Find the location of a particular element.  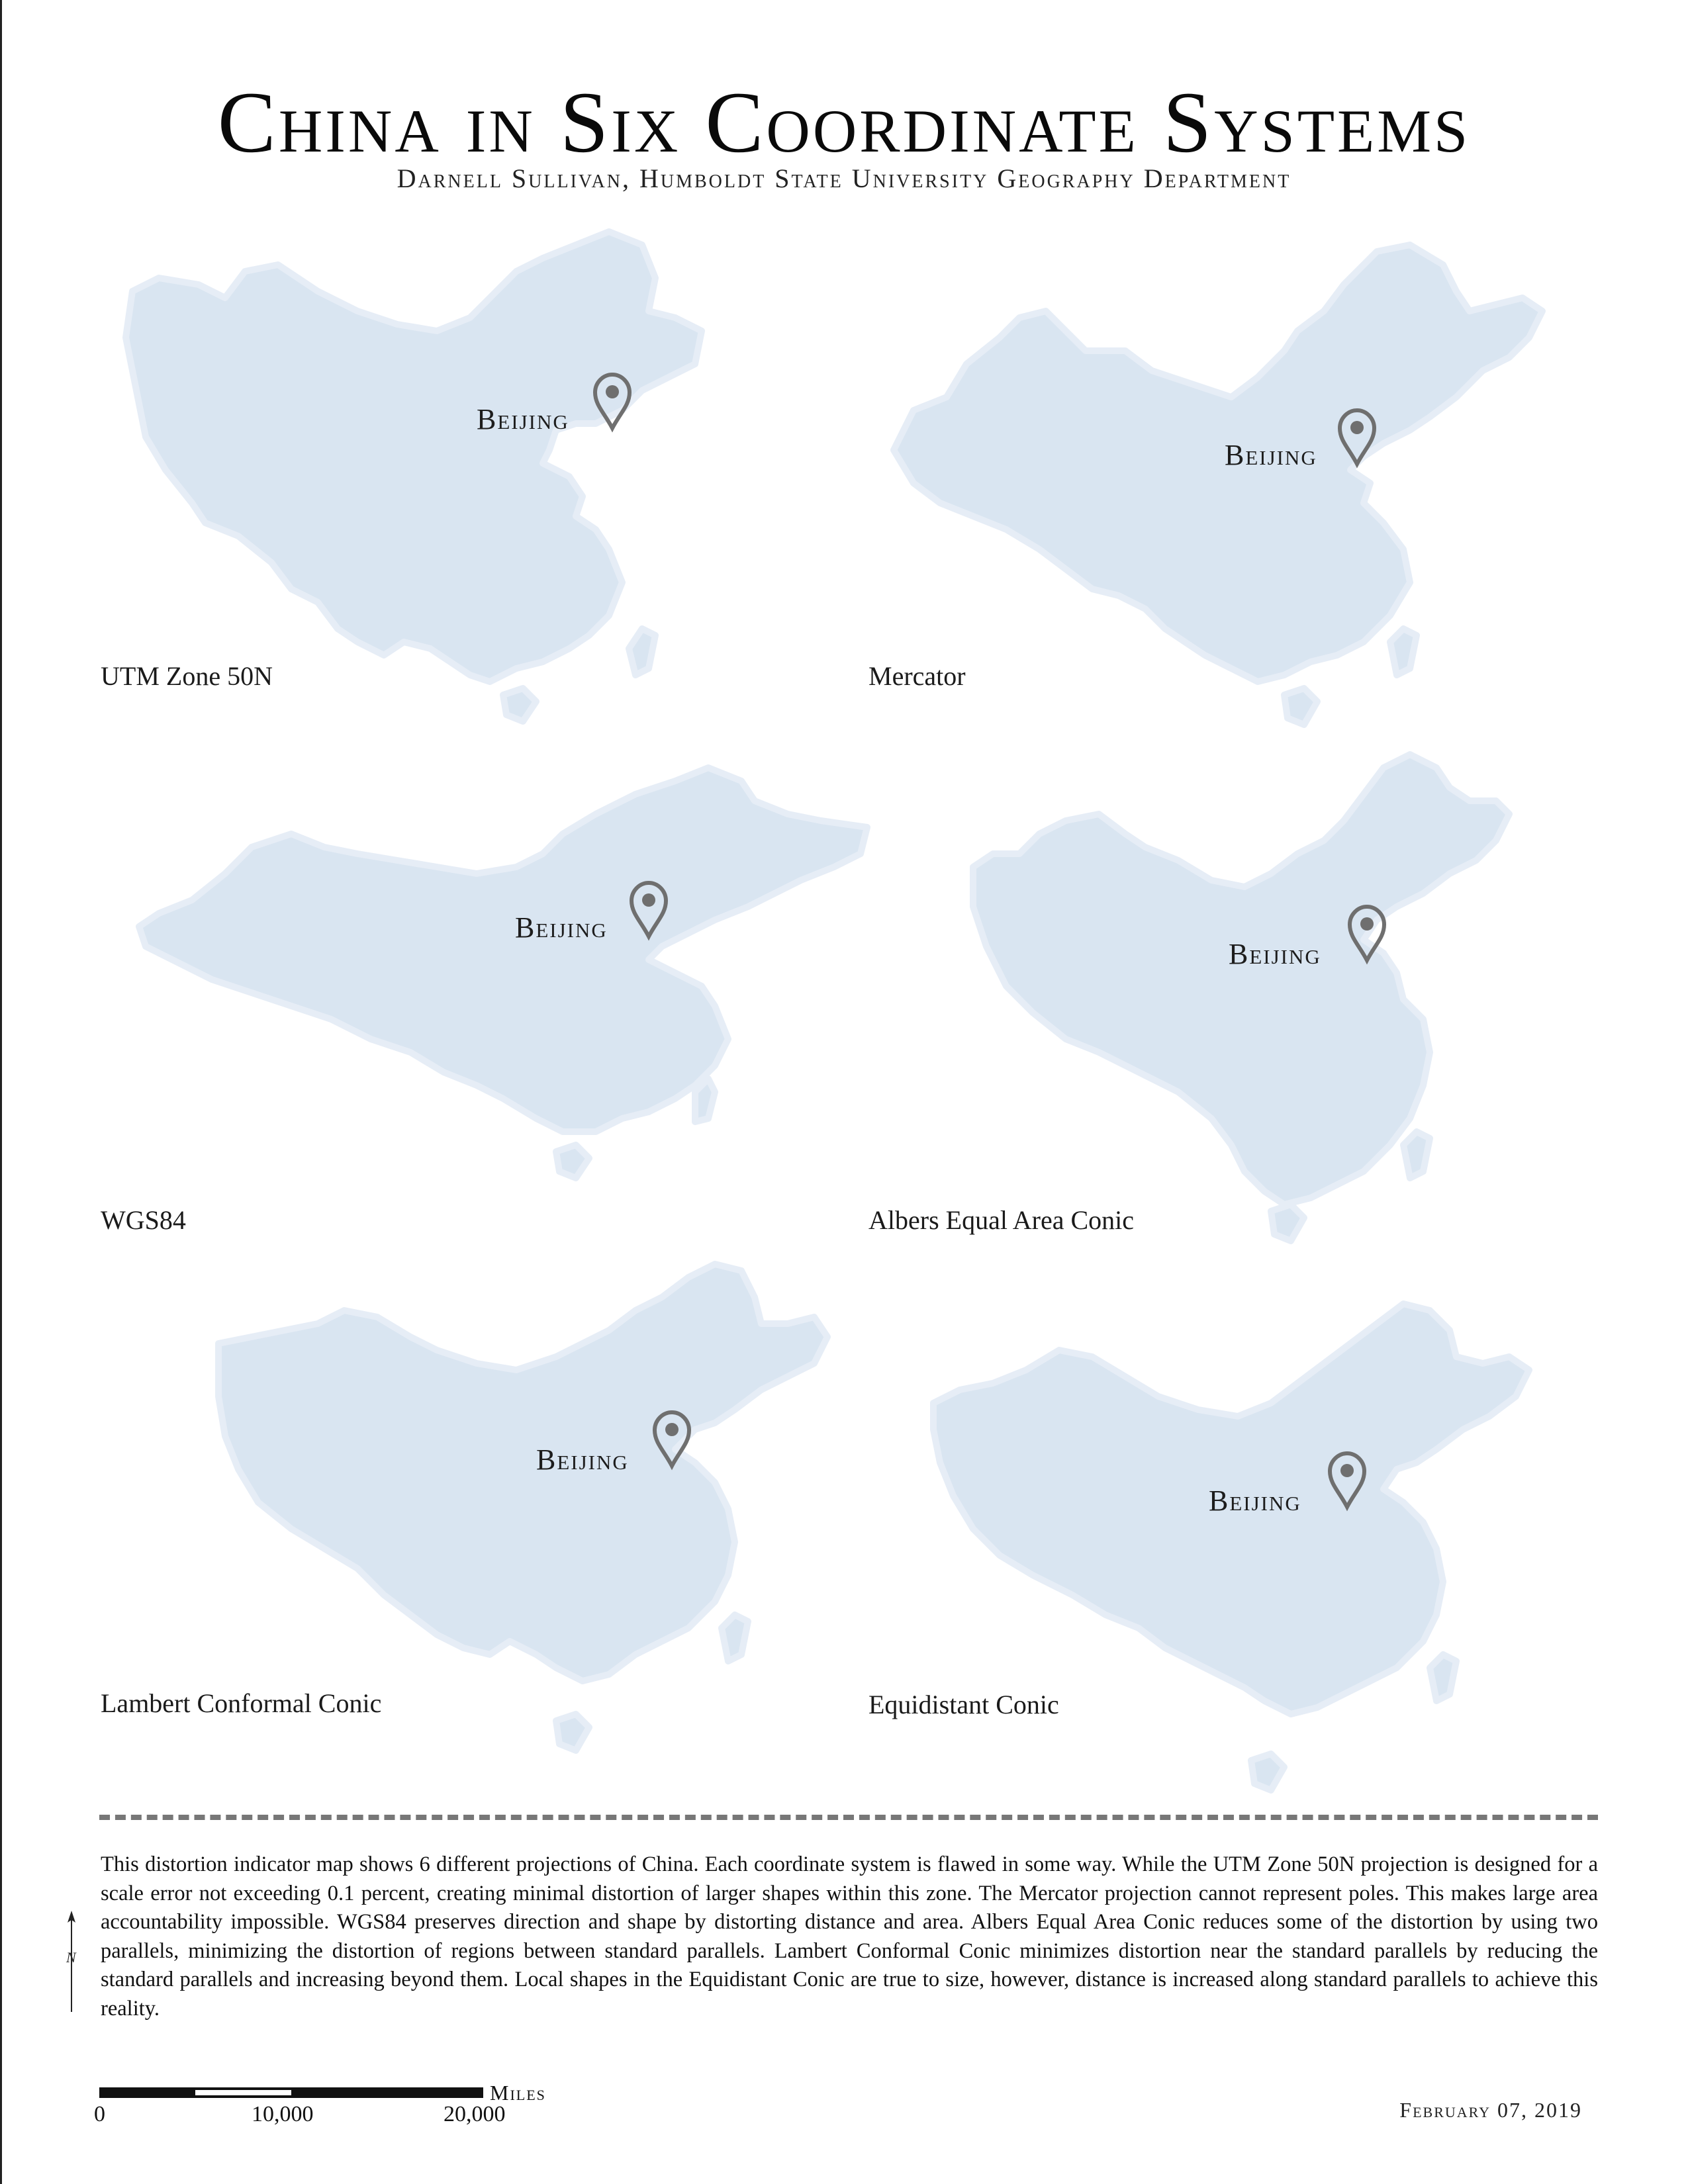

map-panel-mercator: Beijing Mercator is located at coordinates (1221, 489).